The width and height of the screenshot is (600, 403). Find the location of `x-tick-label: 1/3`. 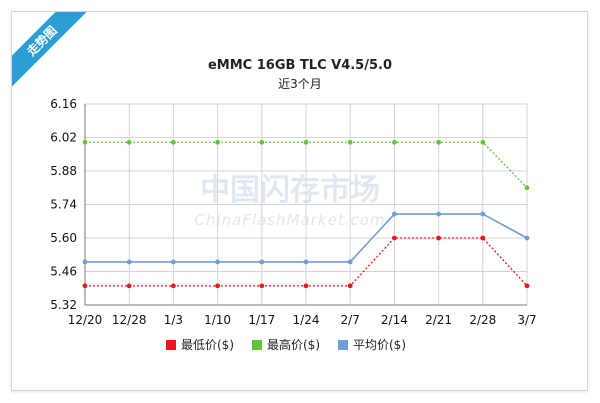

x-tick-label: 1/3 is located at coordinates (173, 320).